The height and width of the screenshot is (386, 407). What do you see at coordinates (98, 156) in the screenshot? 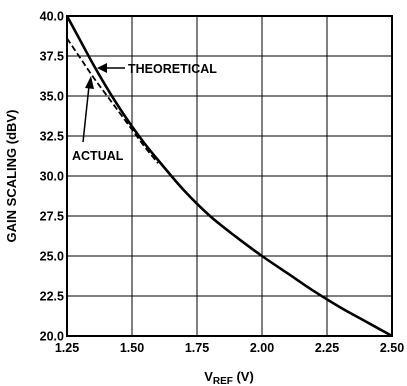
I see `actual-label: ACTUAL` at bounding box center [98, 156].